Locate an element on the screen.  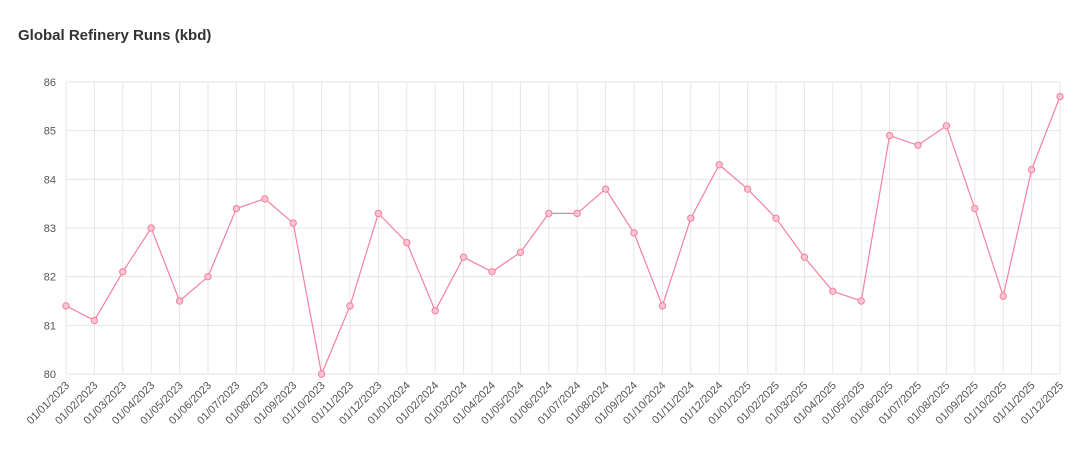
y-tick-label: 83 is located at coordinates (50, 229).